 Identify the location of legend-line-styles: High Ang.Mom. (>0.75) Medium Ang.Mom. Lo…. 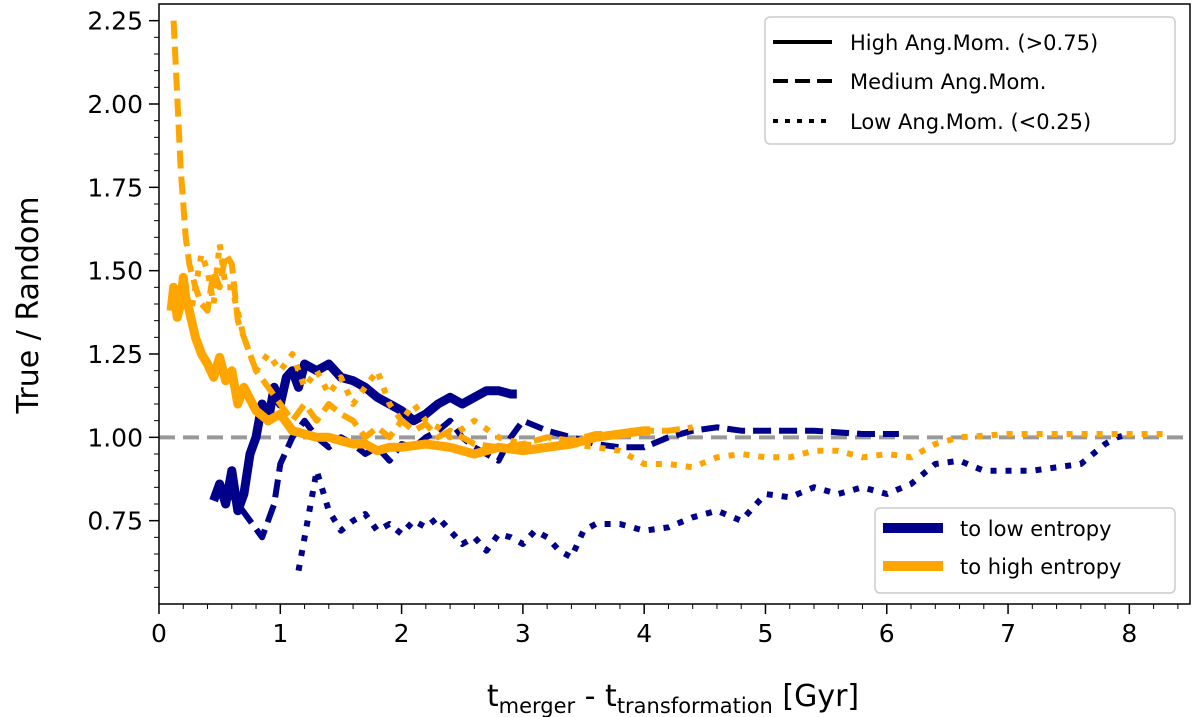
(970, 80).